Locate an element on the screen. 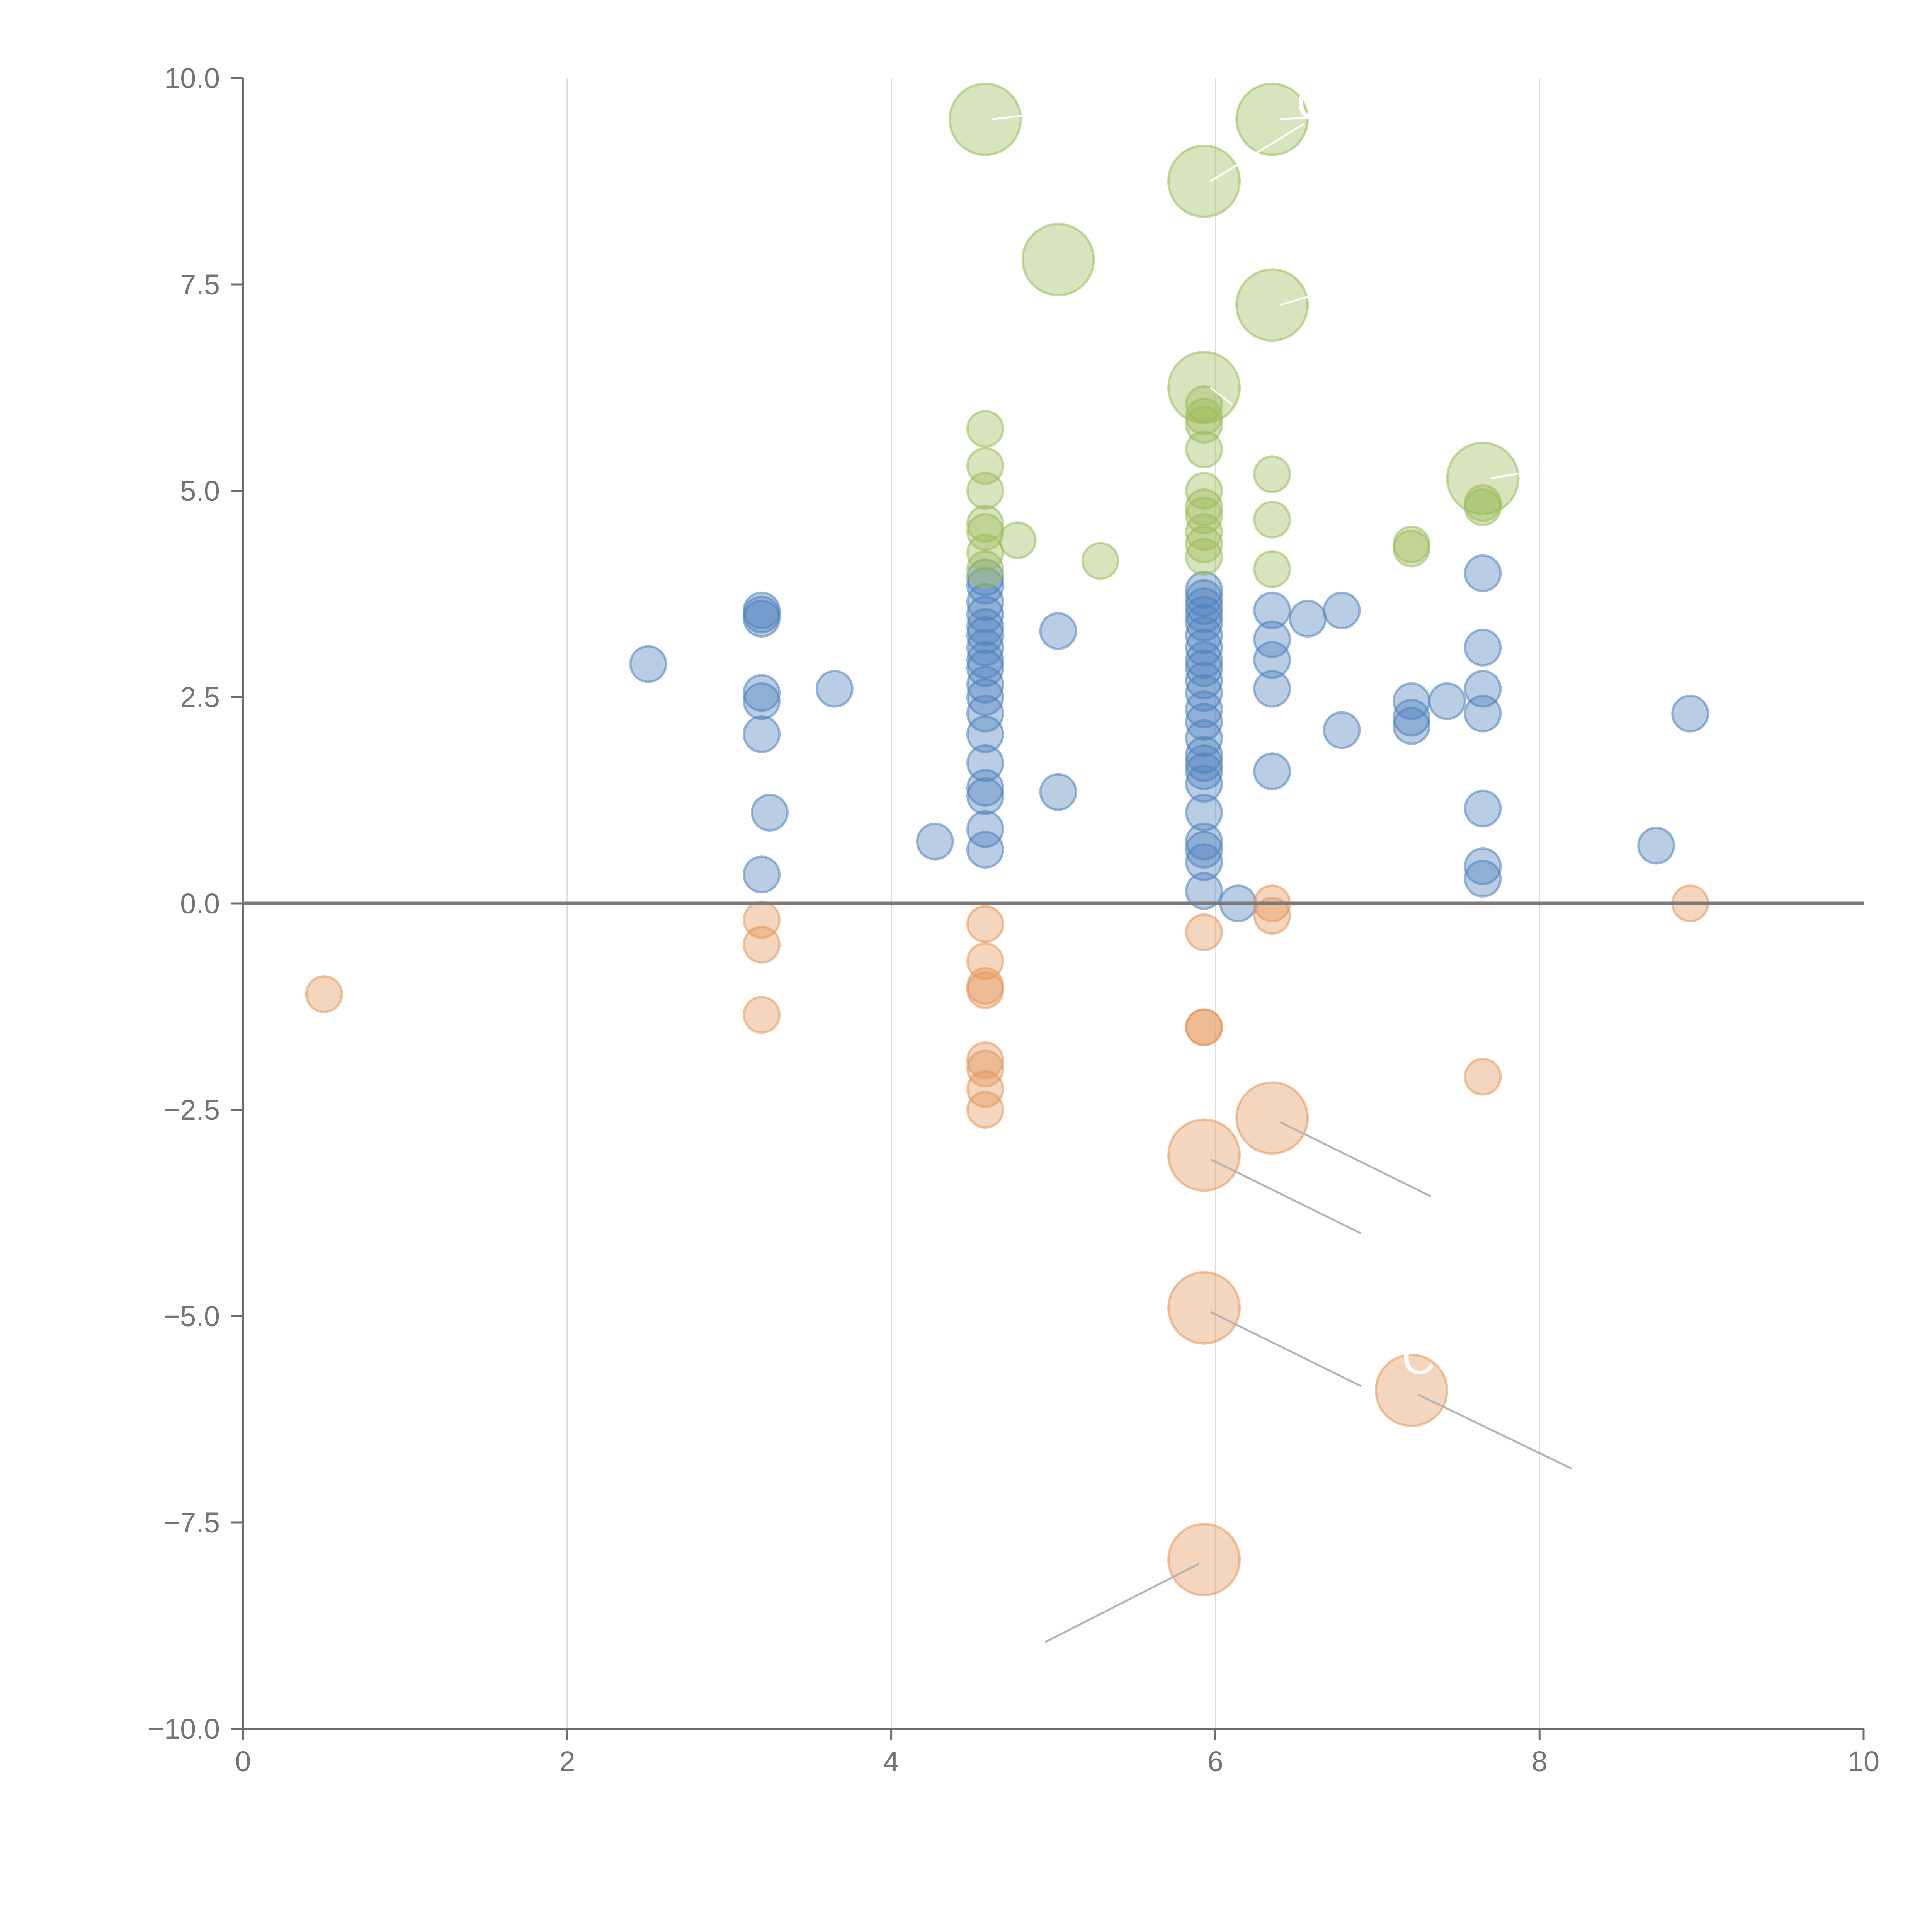 This screenshot has height=1932, width=1932. x-tick-label: 6 is located at coordinates (1215, 1761).